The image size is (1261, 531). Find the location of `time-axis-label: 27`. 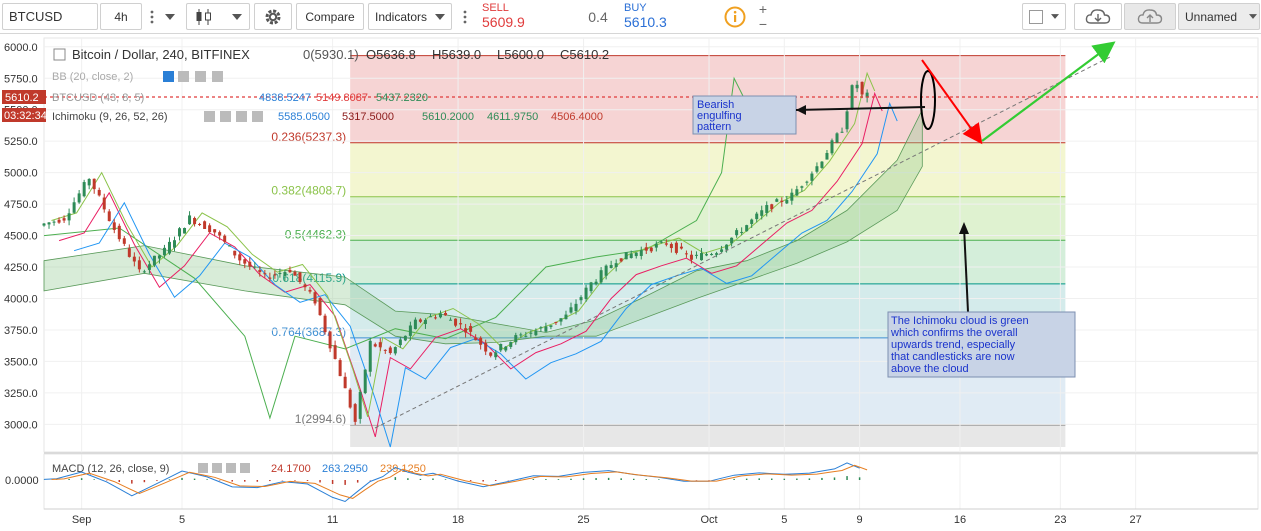

time-axis-label: 27 is located at coordinates (1136, 520).